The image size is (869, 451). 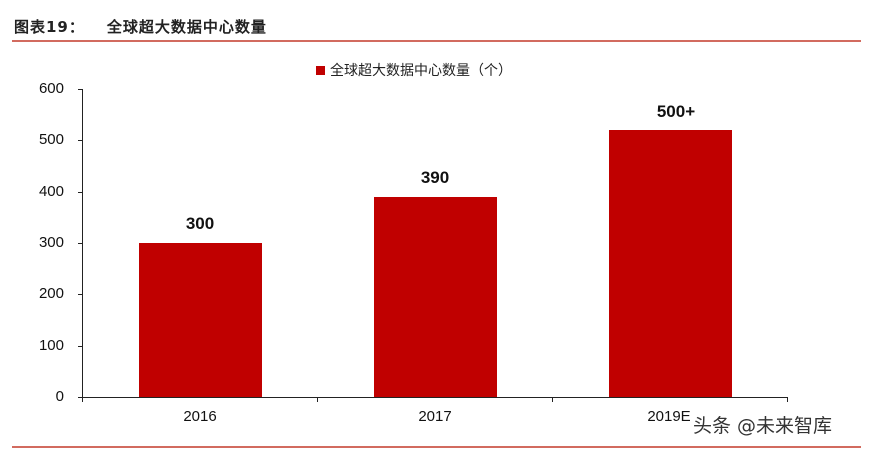 What do you see at coordinates (200, 223) in the screenshot?
I see `data-label-2016: 300` at bounding box center [200, 223].